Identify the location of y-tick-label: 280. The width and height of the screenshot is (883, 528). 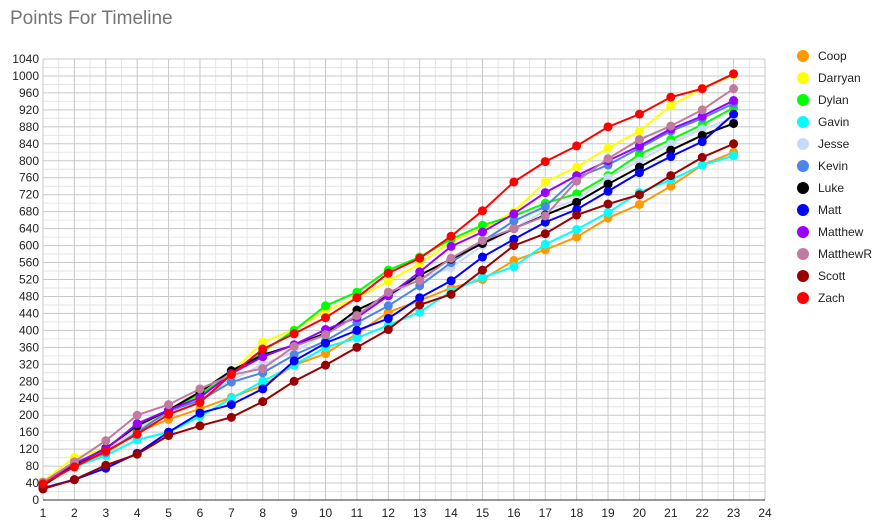
(29, 381).